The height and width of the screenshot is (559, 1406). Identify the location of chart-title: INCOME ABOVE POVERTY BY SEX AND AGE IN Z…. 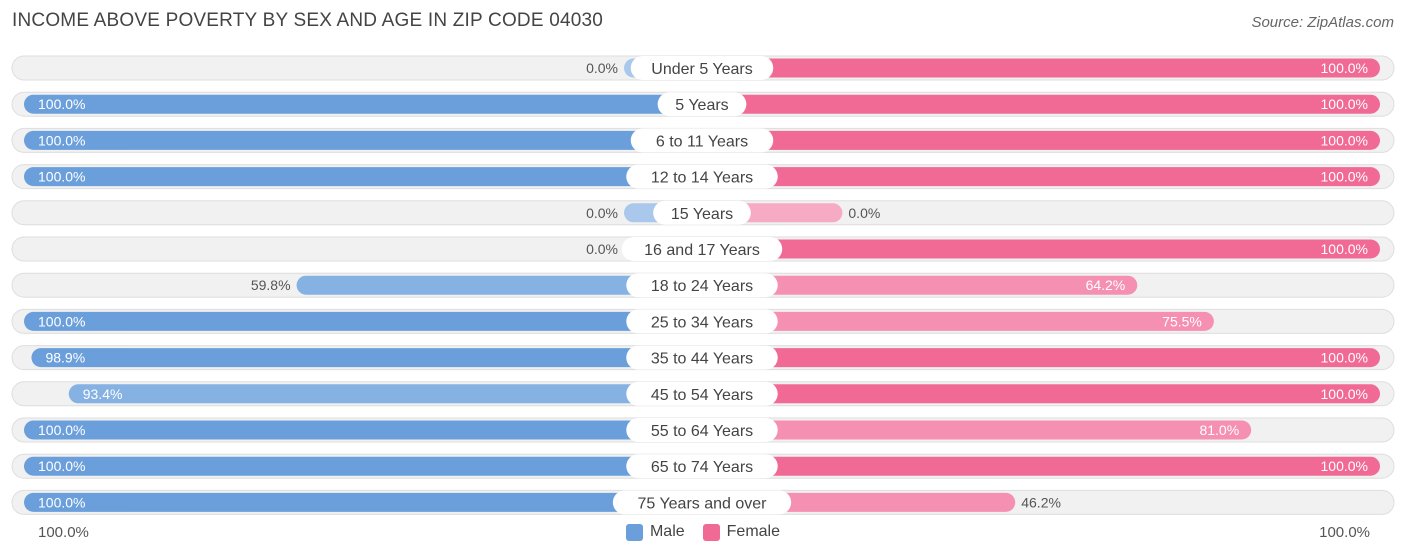
(308, 20).